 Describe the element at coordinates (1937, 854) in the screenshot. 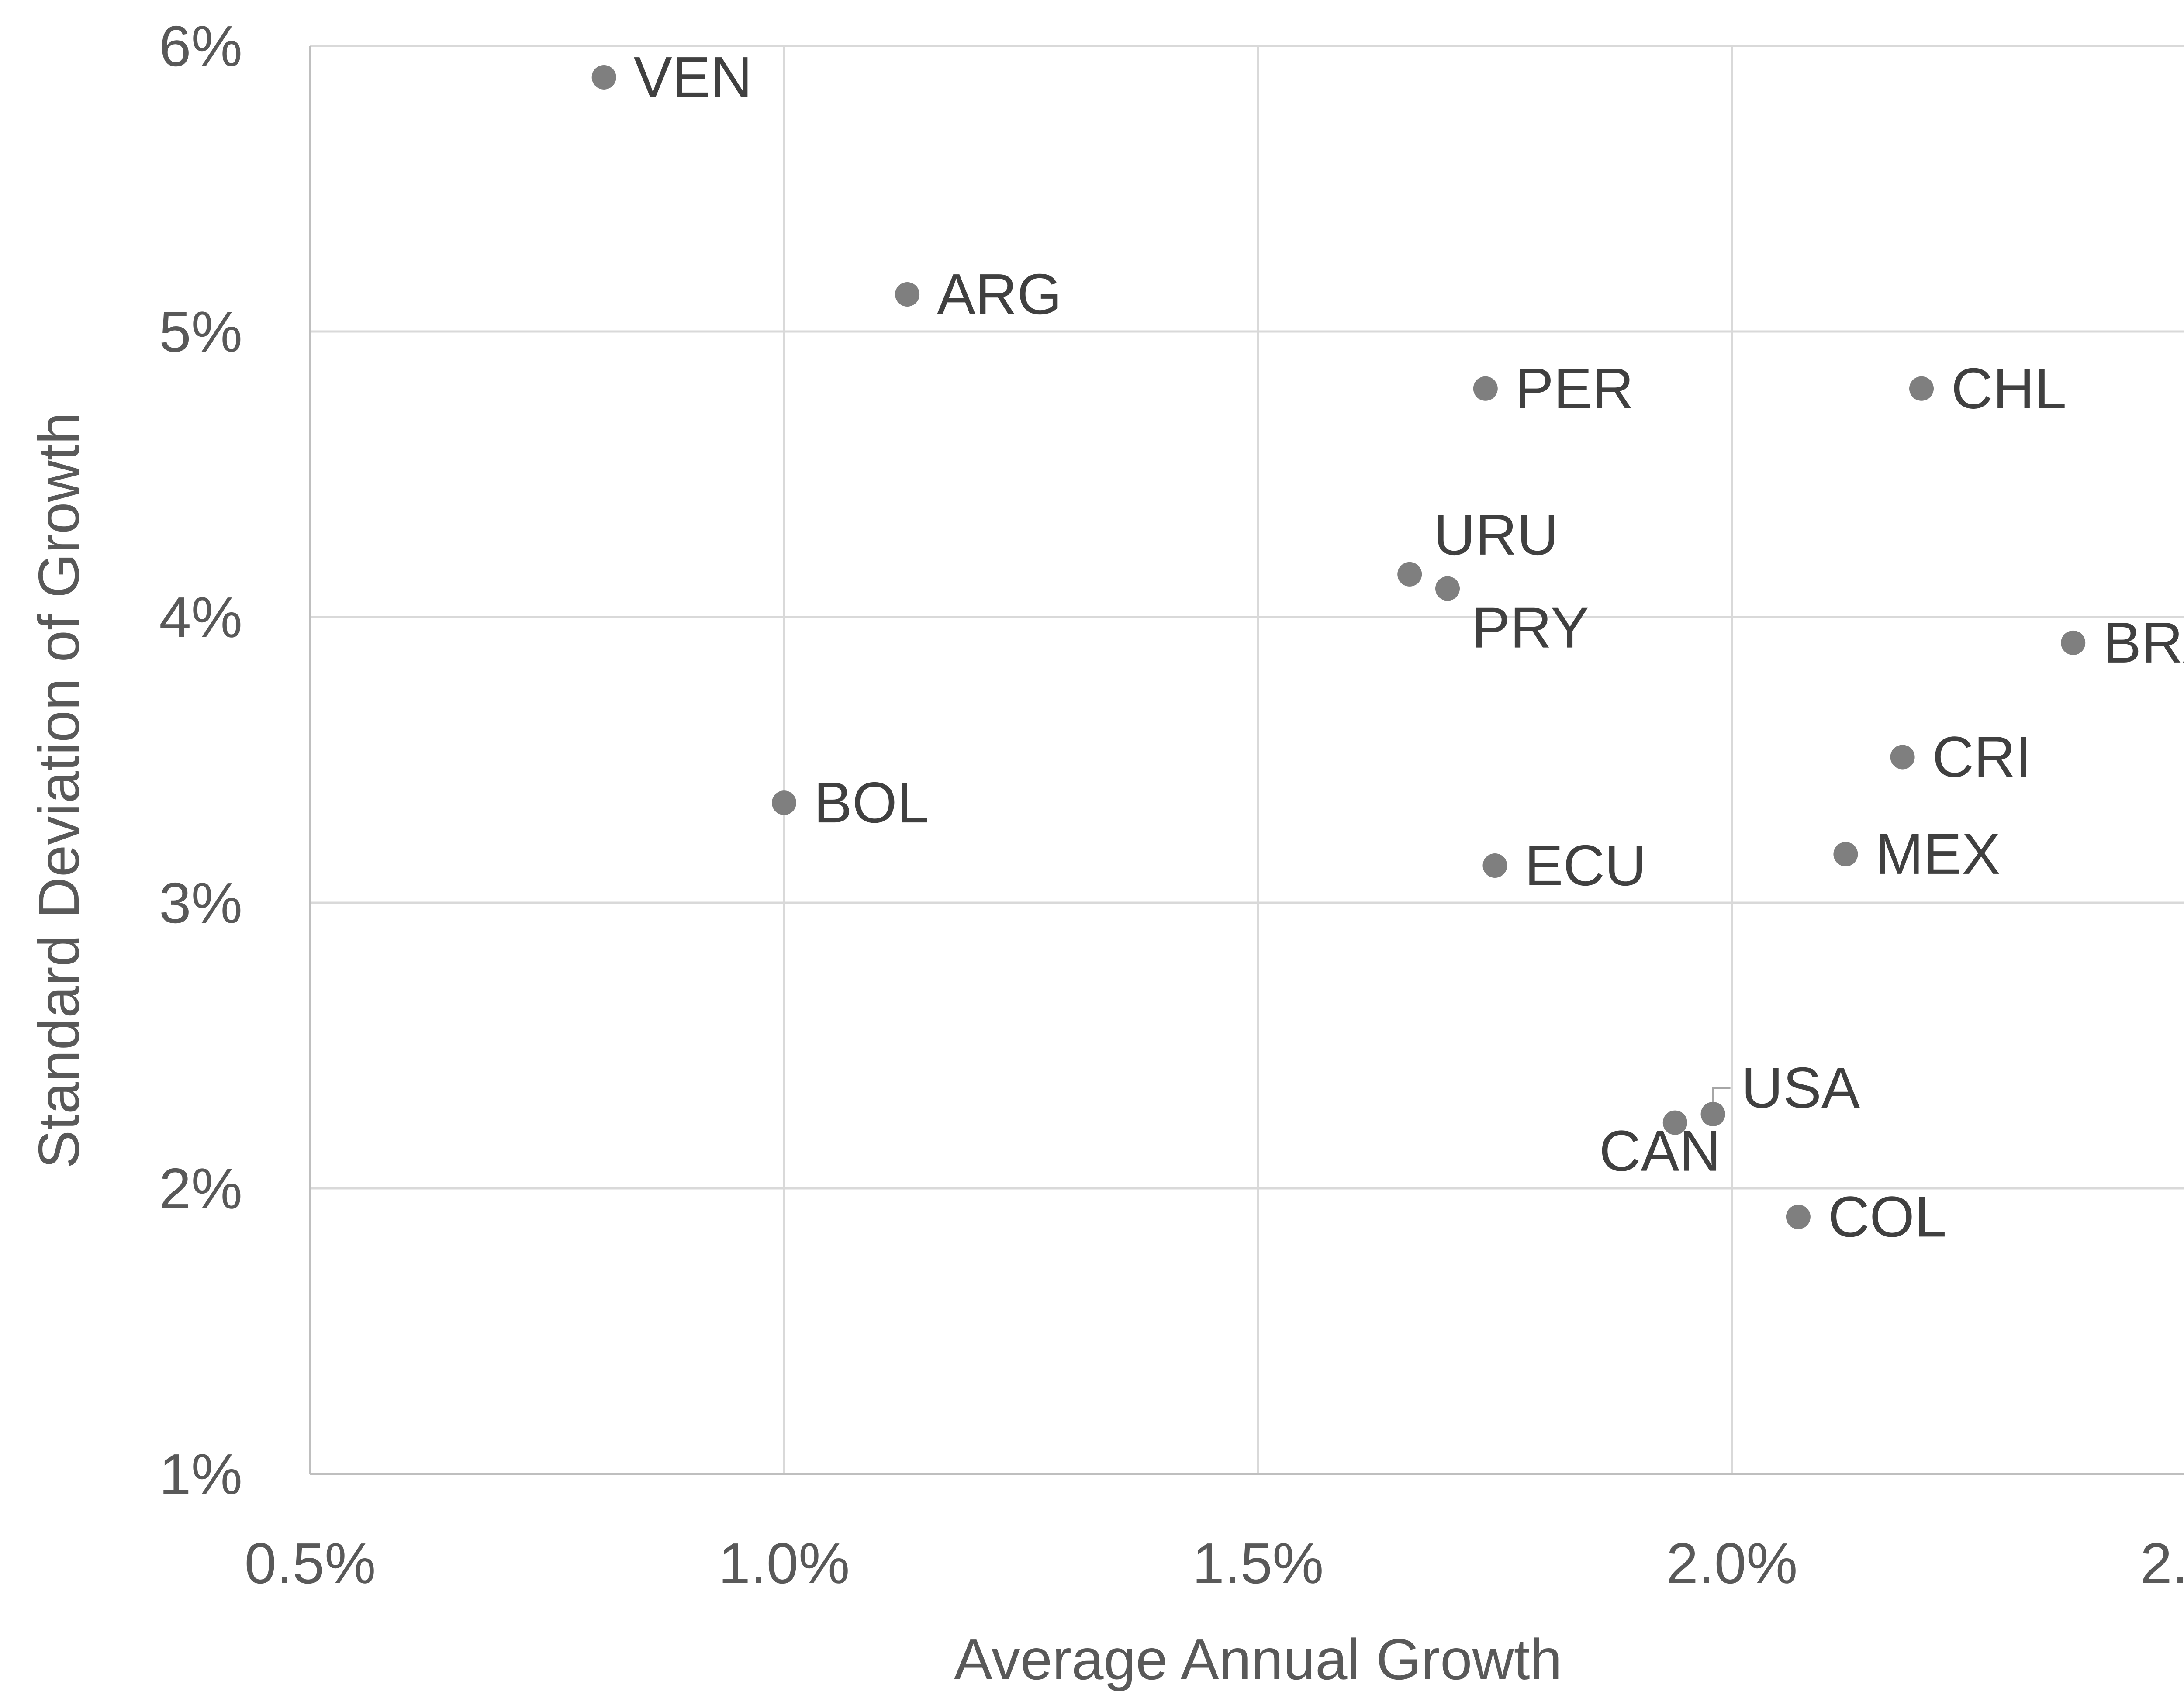

I see `point-label-mex: MEX` at that location.